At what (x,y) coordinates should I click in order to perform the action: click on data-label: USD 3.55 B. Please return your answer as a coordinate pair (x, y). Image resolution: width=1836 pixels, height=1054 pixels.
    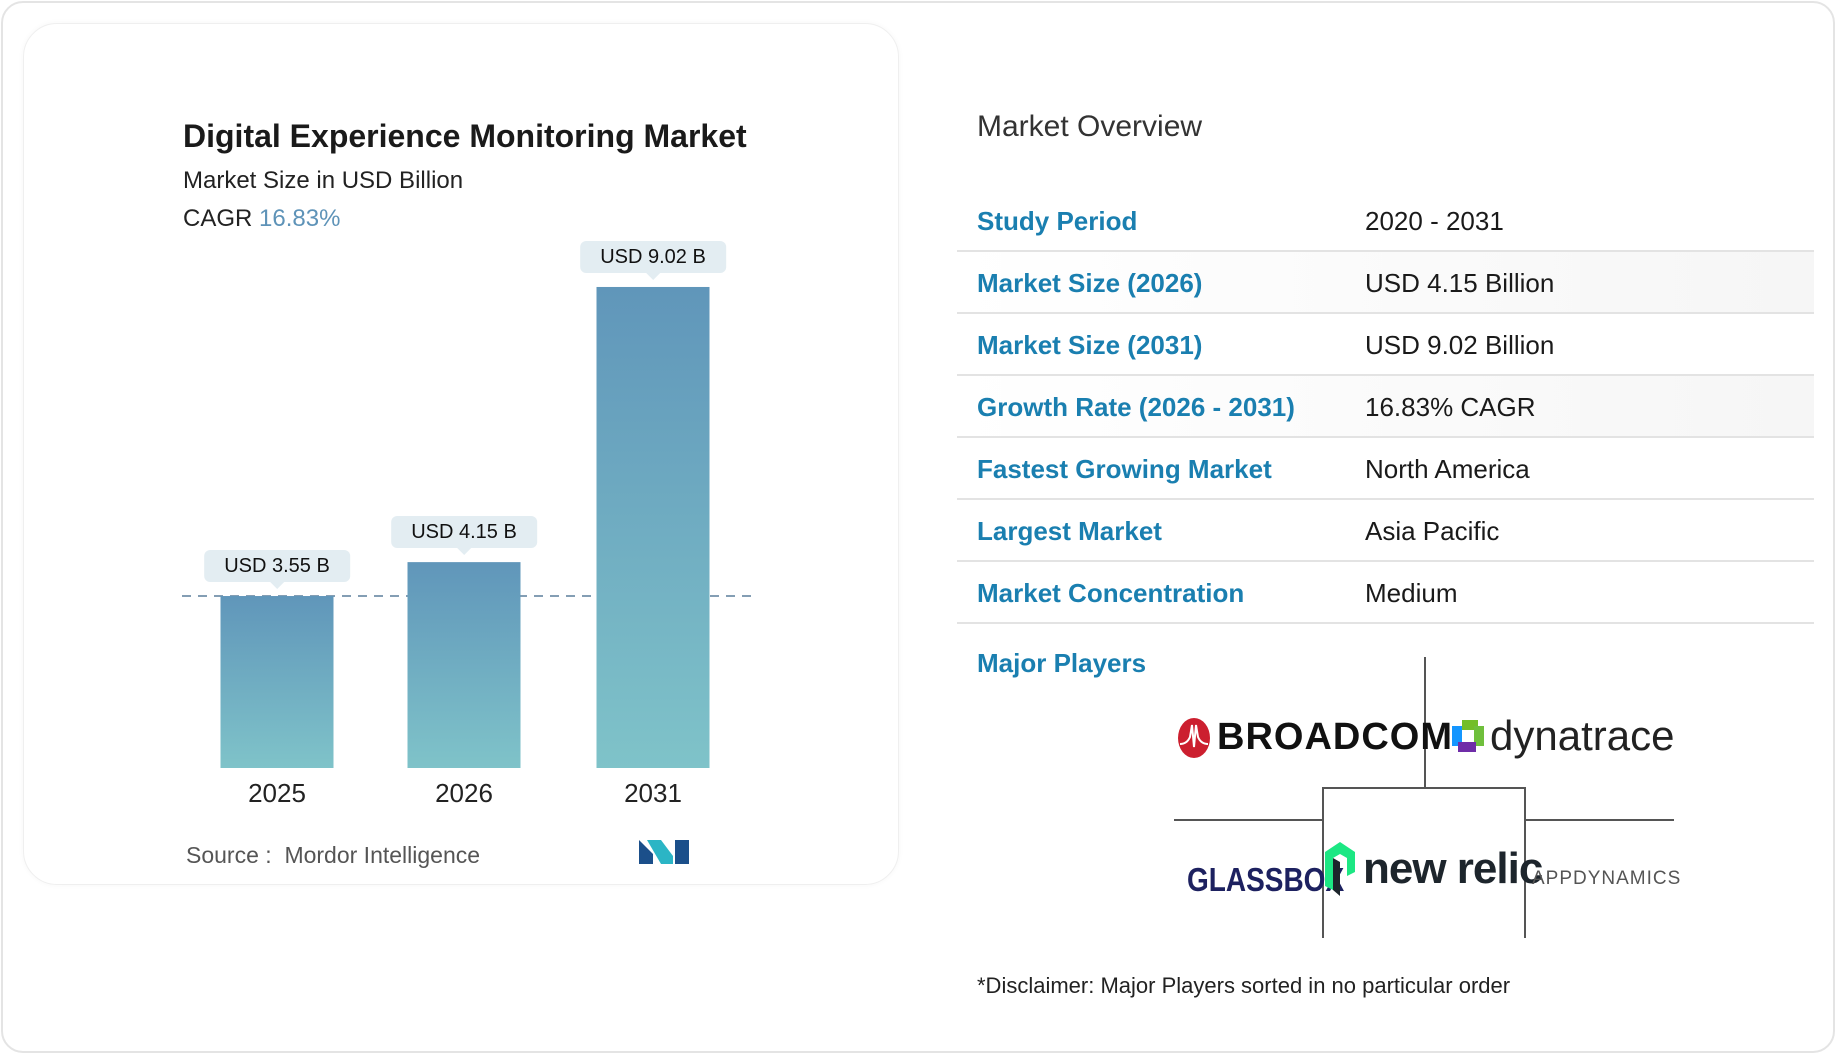
    Looking at the image, I should click on (277, 570).